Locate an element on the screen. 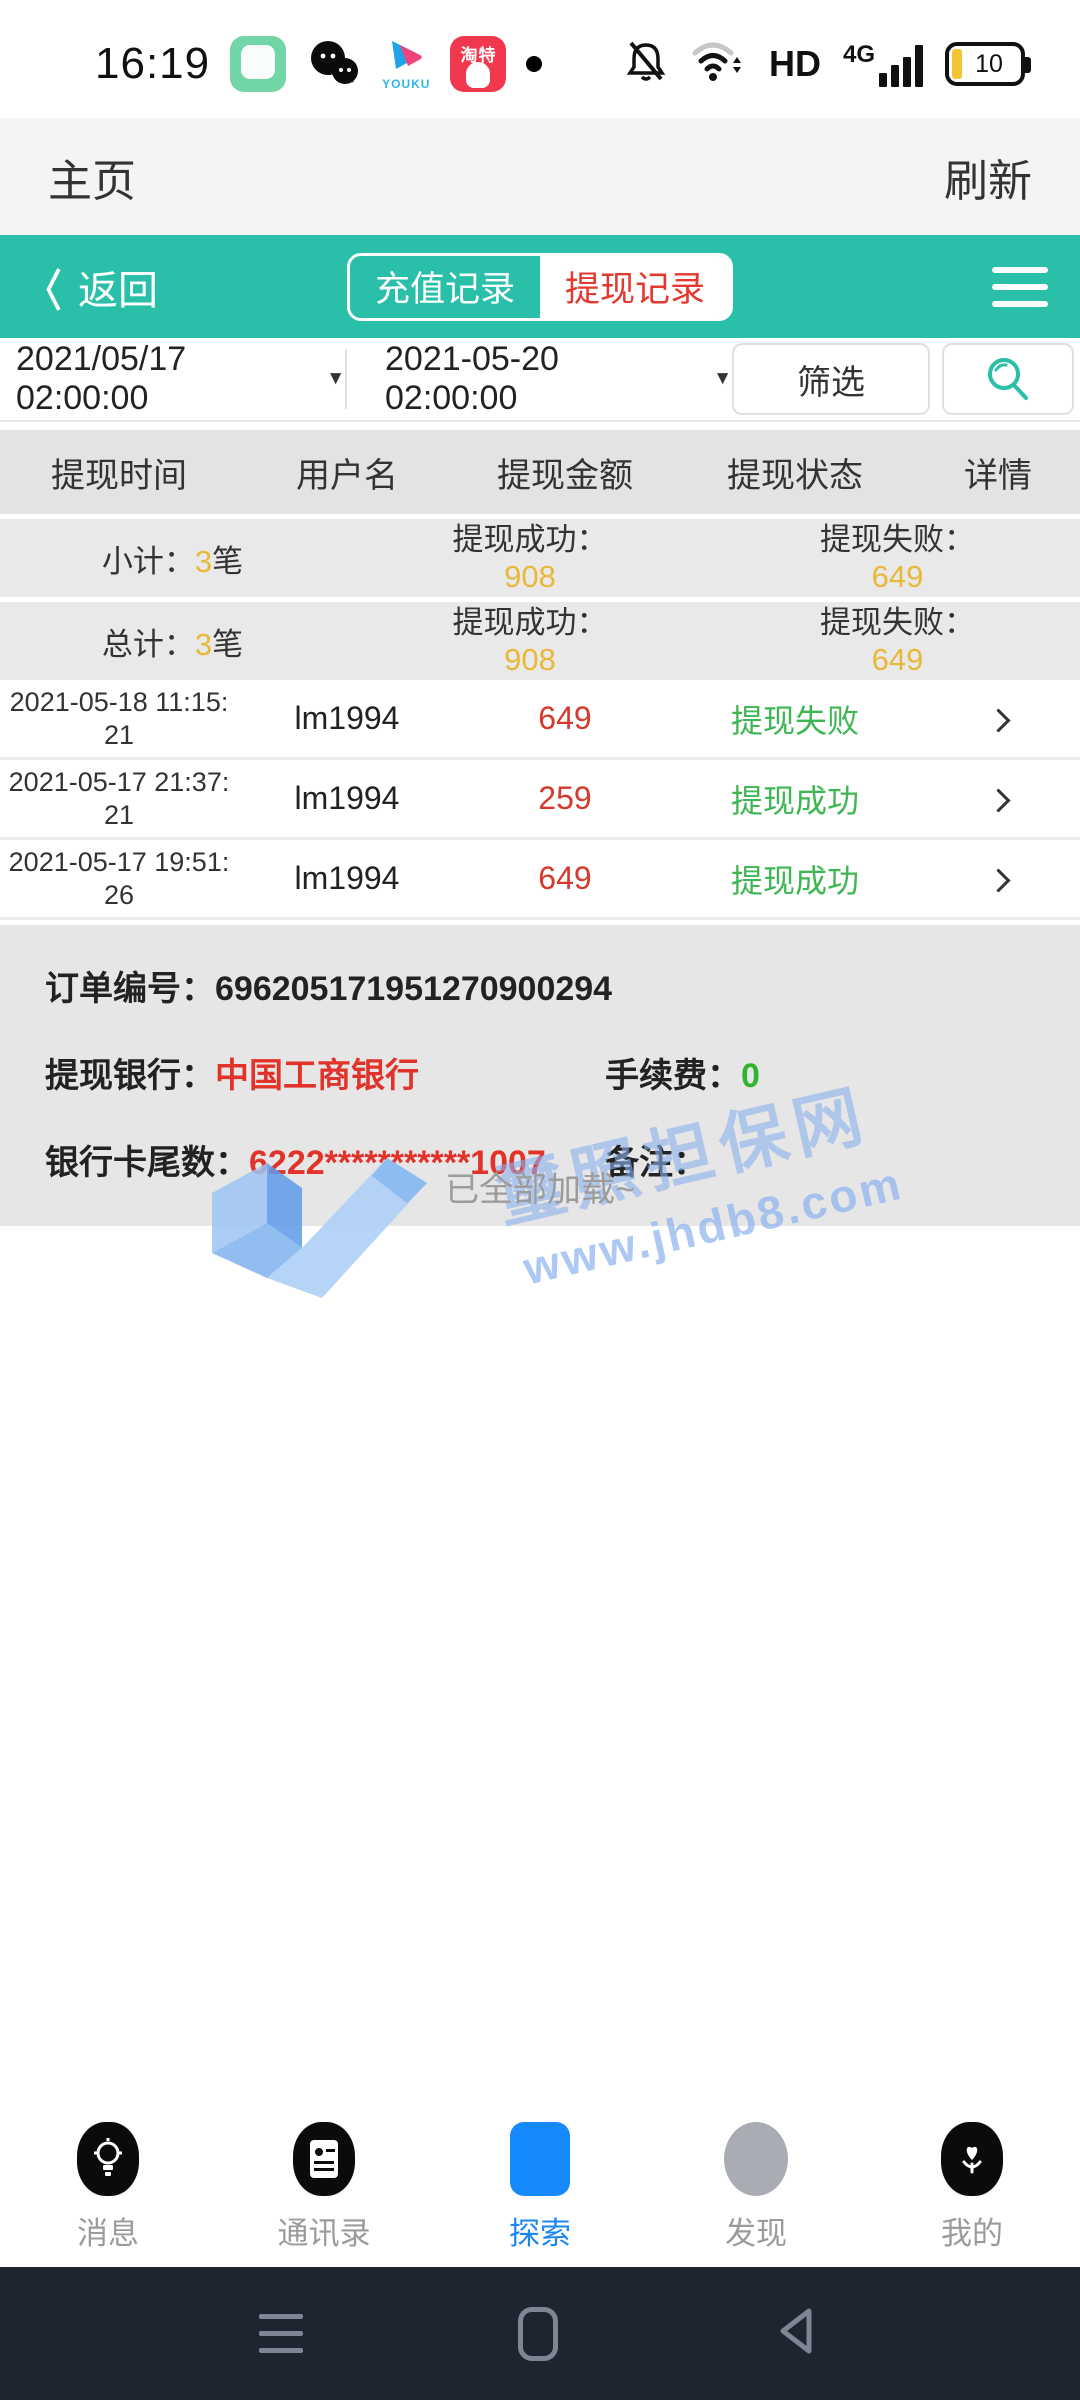  table-header: 提现时间 用户名 提现金额 提现状态 详情 is located at coordinates (540, 472).